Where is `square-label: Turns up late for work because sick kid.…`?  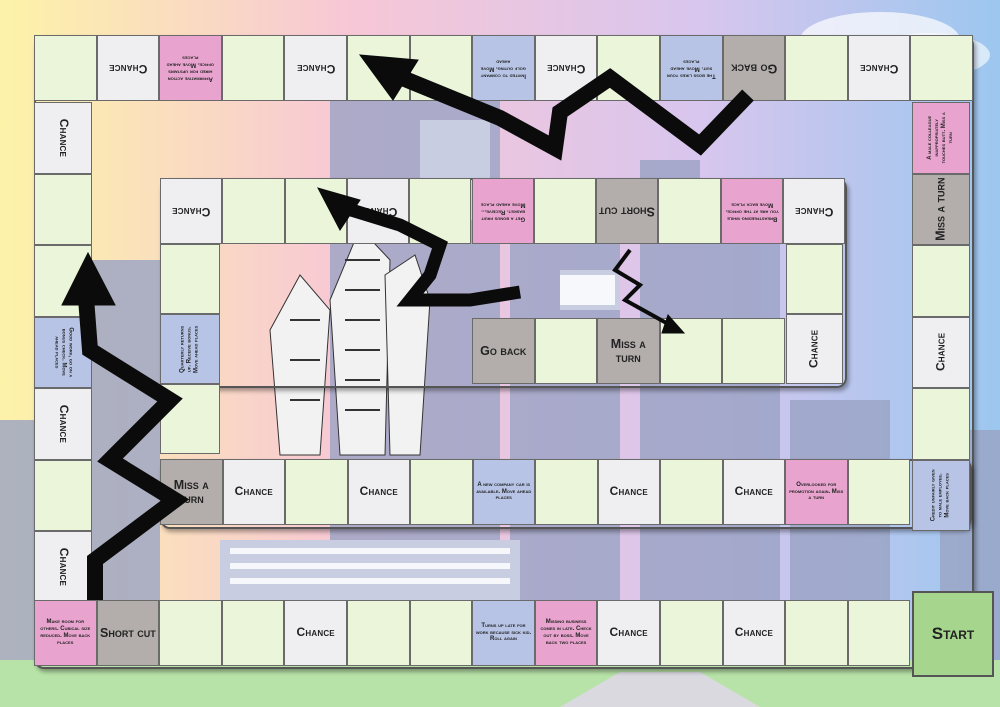
square-label: Turns up late for work because sick kid.… is located at coordinates (503, 632).